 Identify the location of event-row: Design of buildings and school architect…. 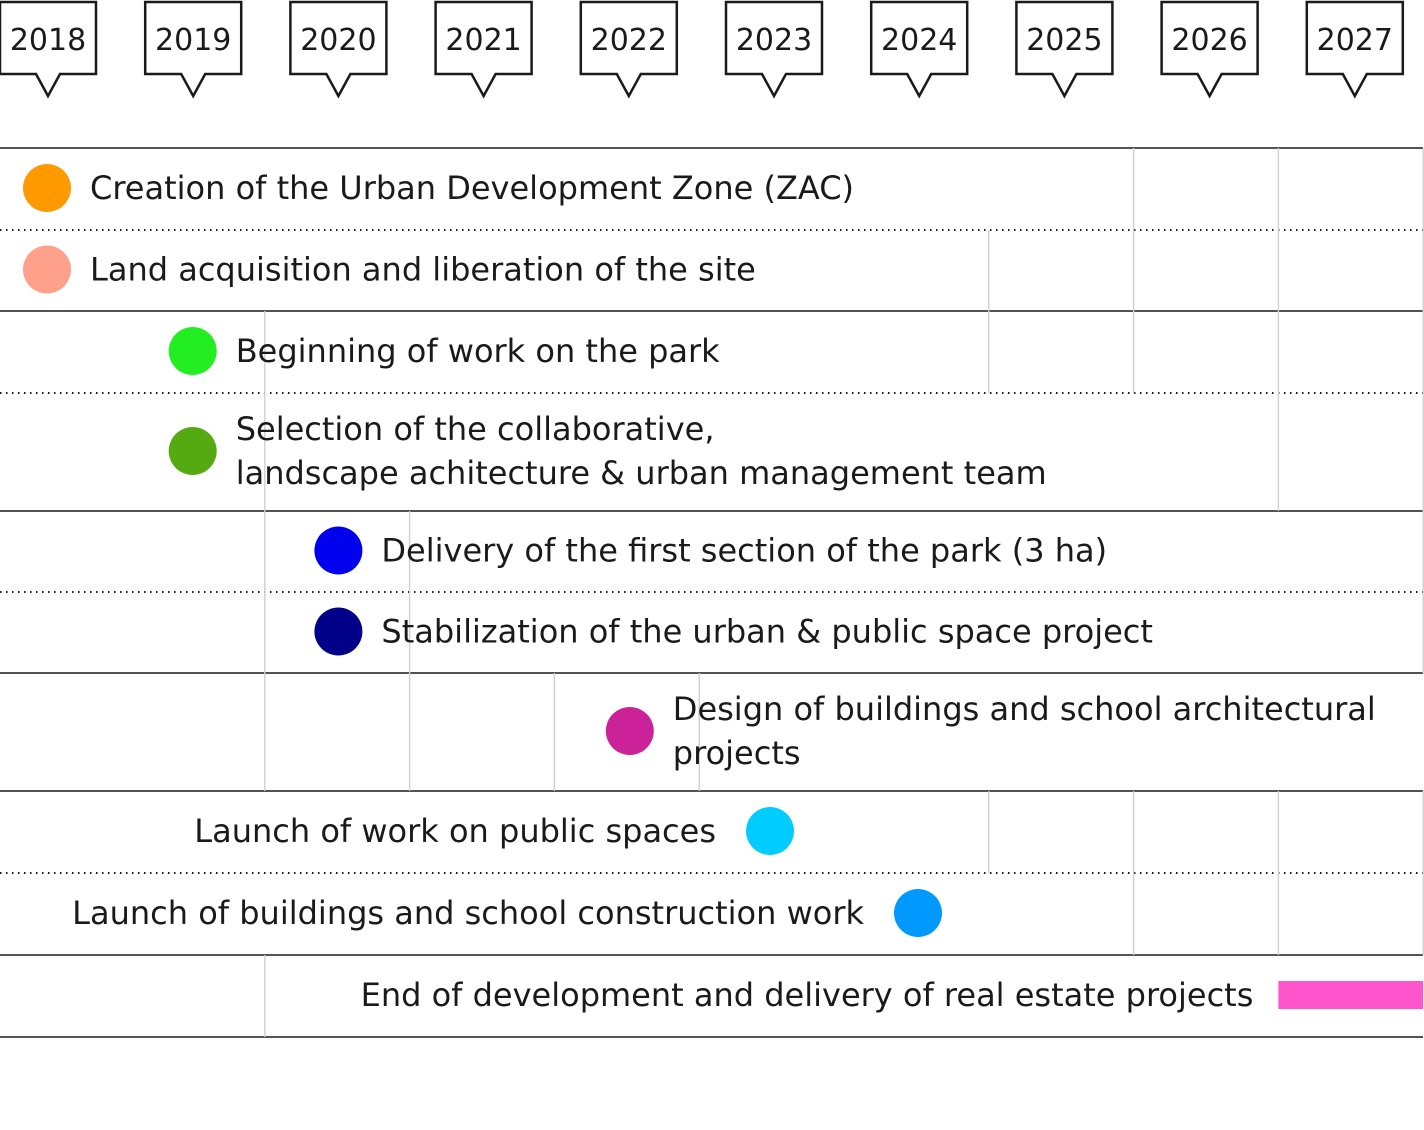
(990, 731).